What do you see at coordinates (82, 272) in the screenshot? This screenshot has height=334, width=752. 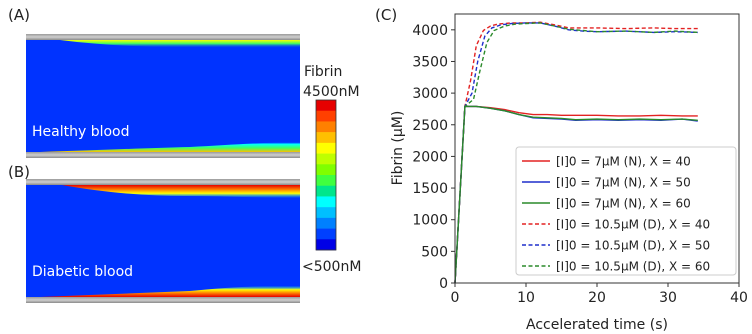 I see `caption-diabetic: Diabetic blood` at bounding box center [82, 272].